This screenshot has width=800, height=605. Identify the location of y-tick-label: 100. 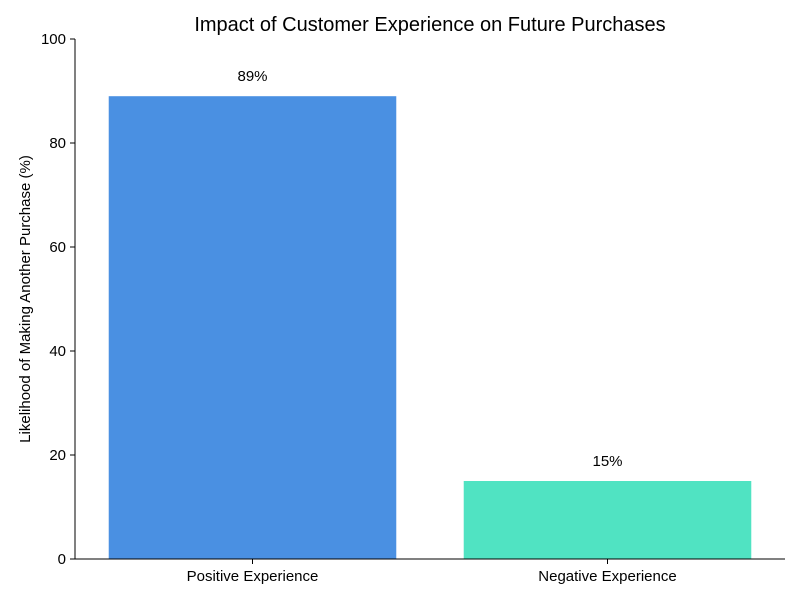
(53, 39).